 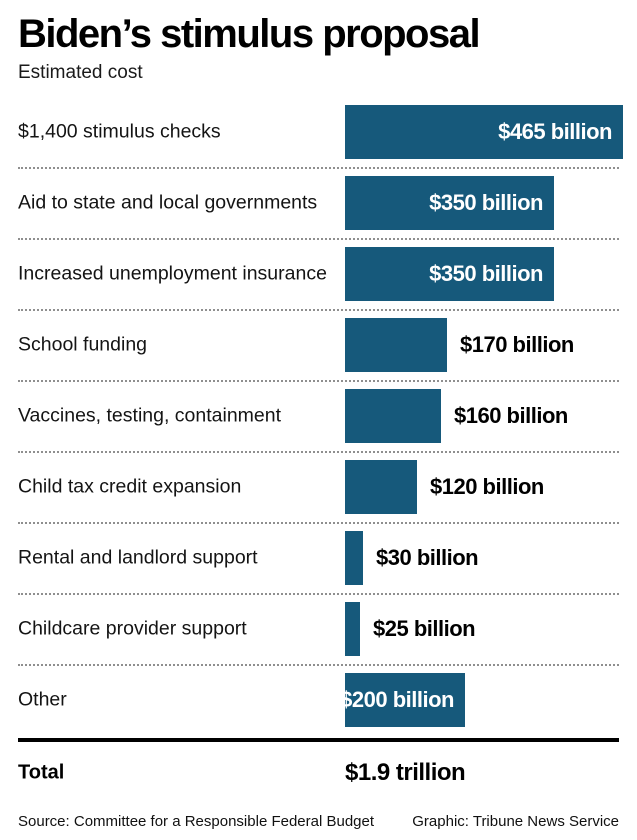 What do you see at coordinates (41, 772) in the screenshot?
I see `total-label: Total` at bounding box center [41, 772].